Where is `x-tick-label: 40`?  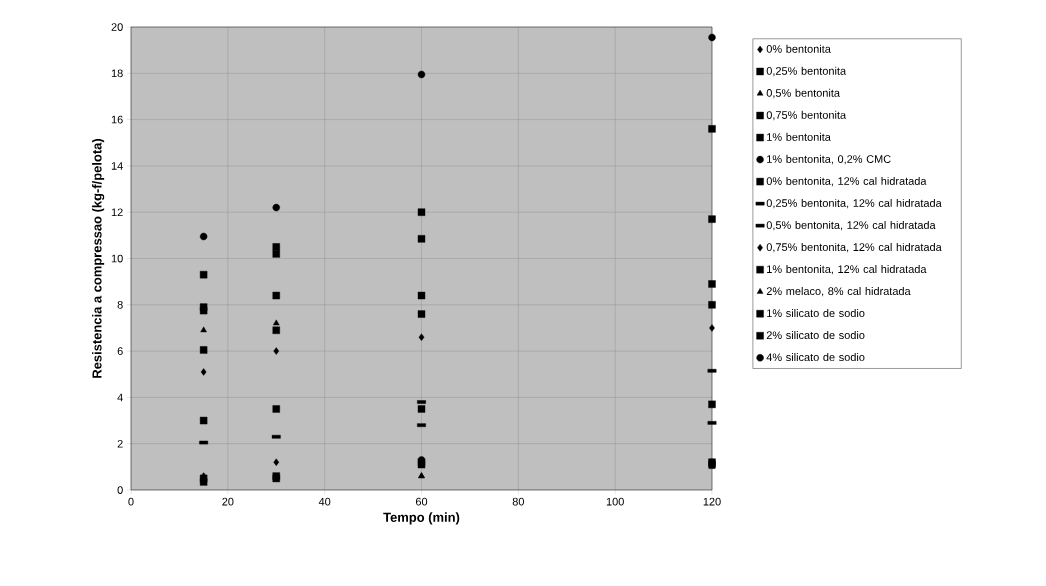 x-tick-label: 40 is located at coordinates (324, 501).